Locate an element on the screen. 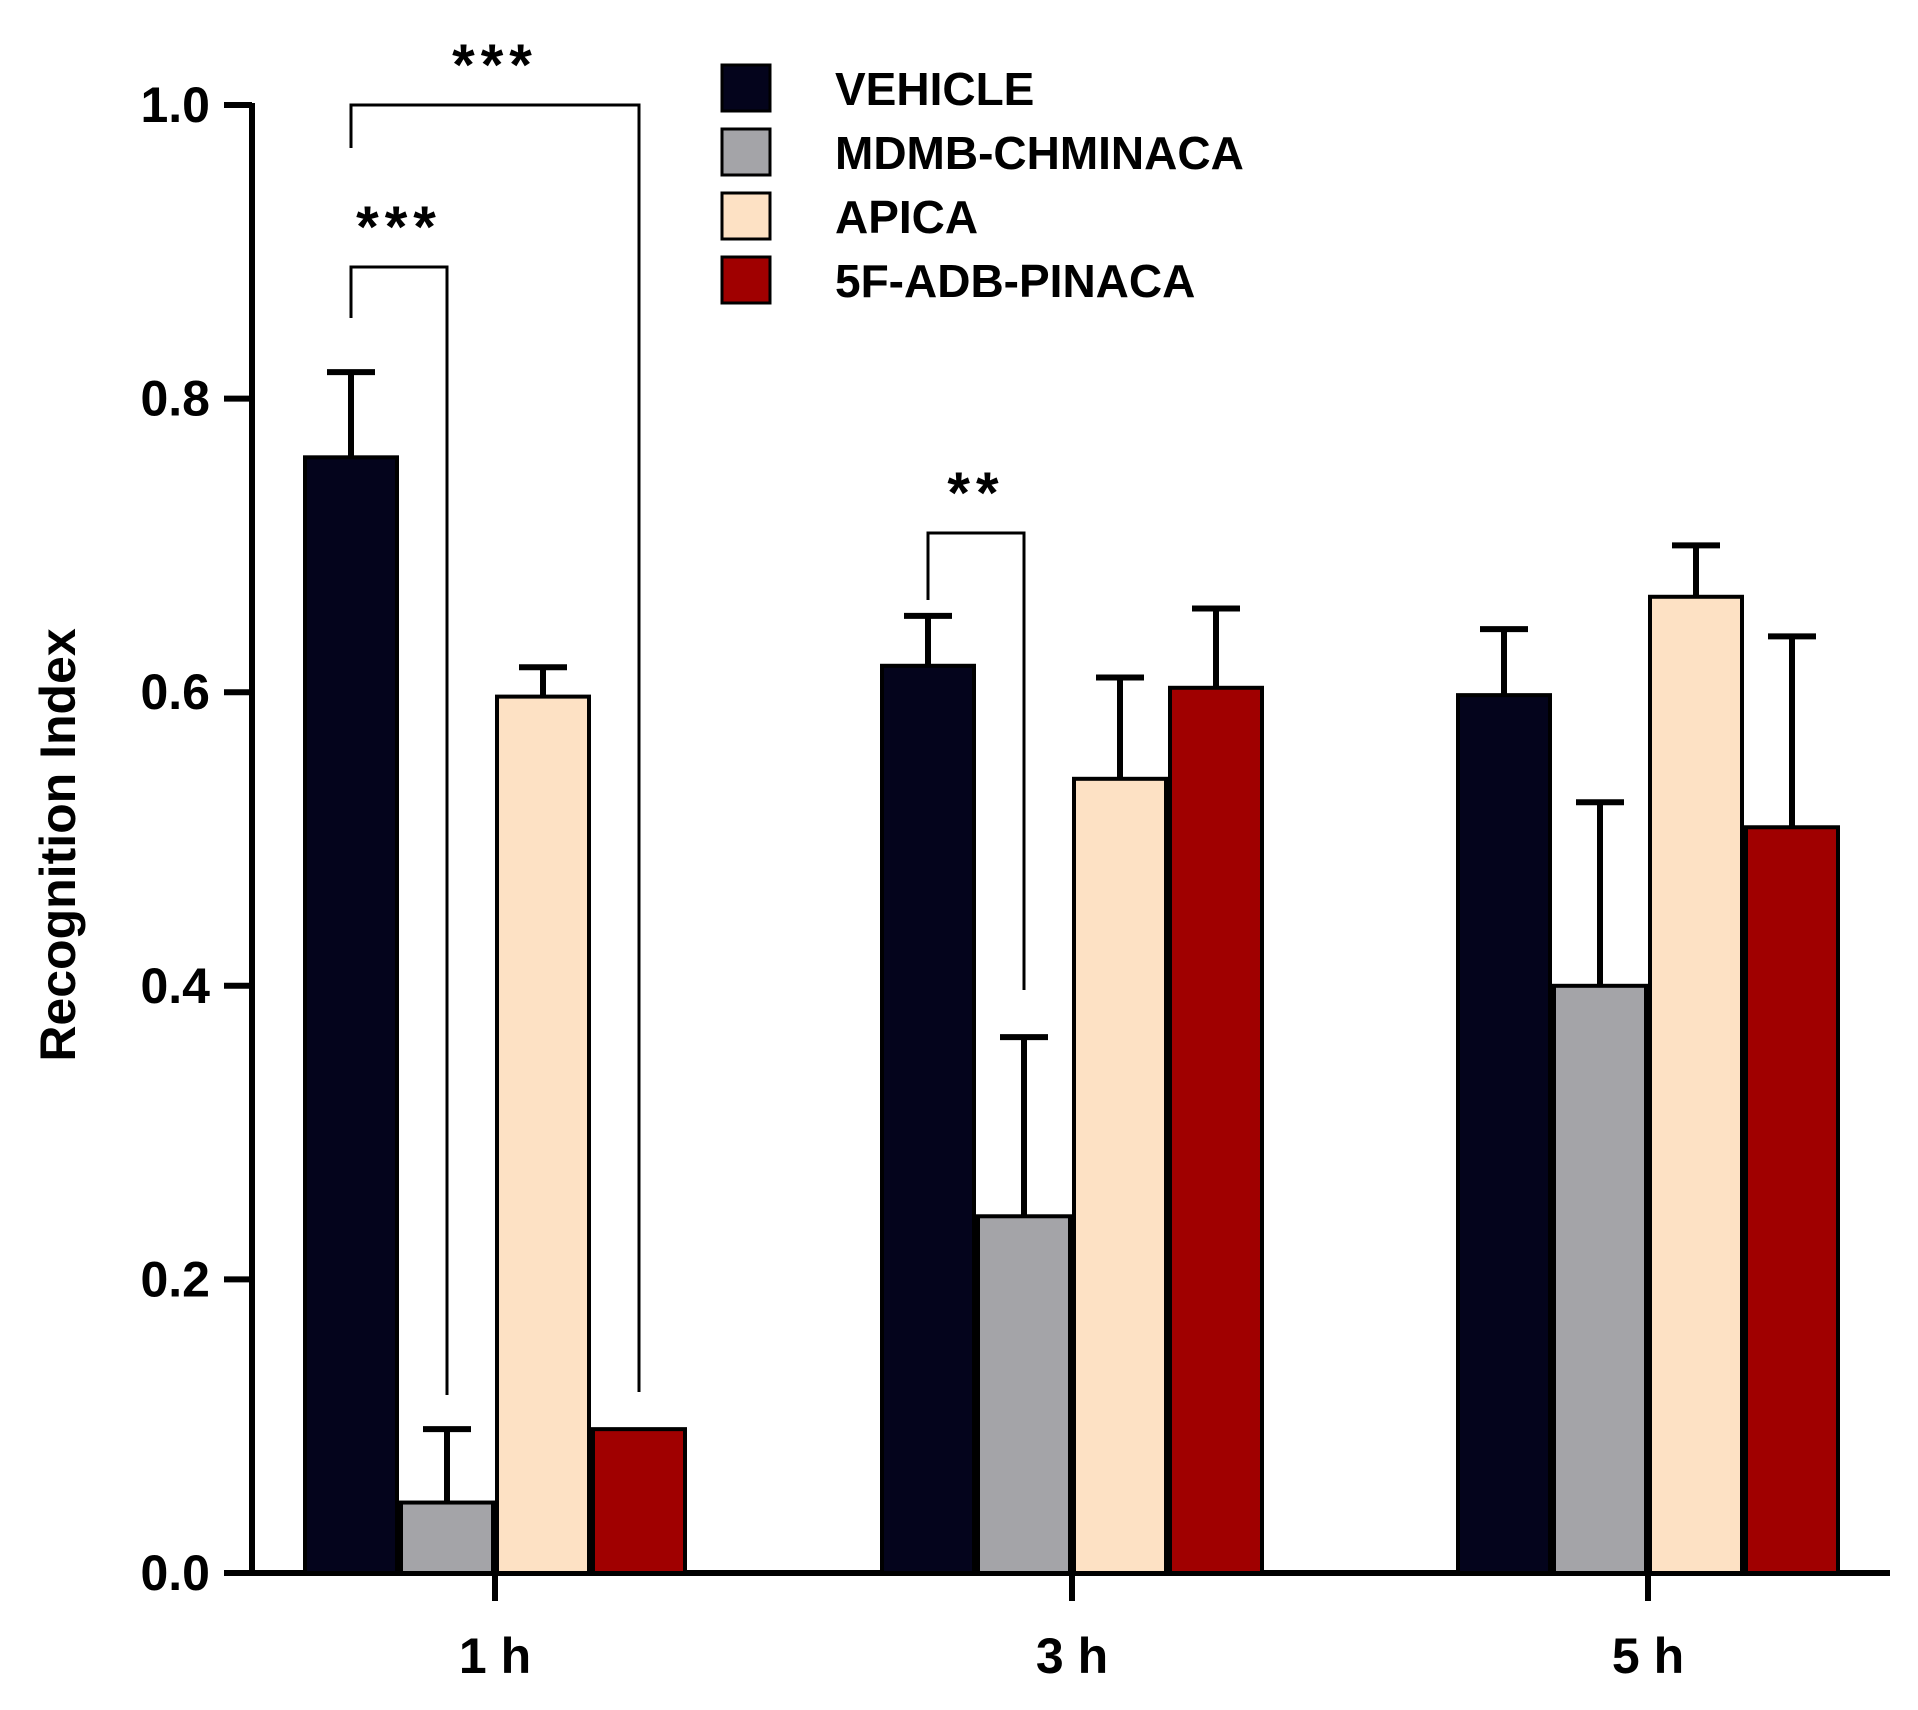  y-tick-label: 0.6 is located at coordinates (175, 692).